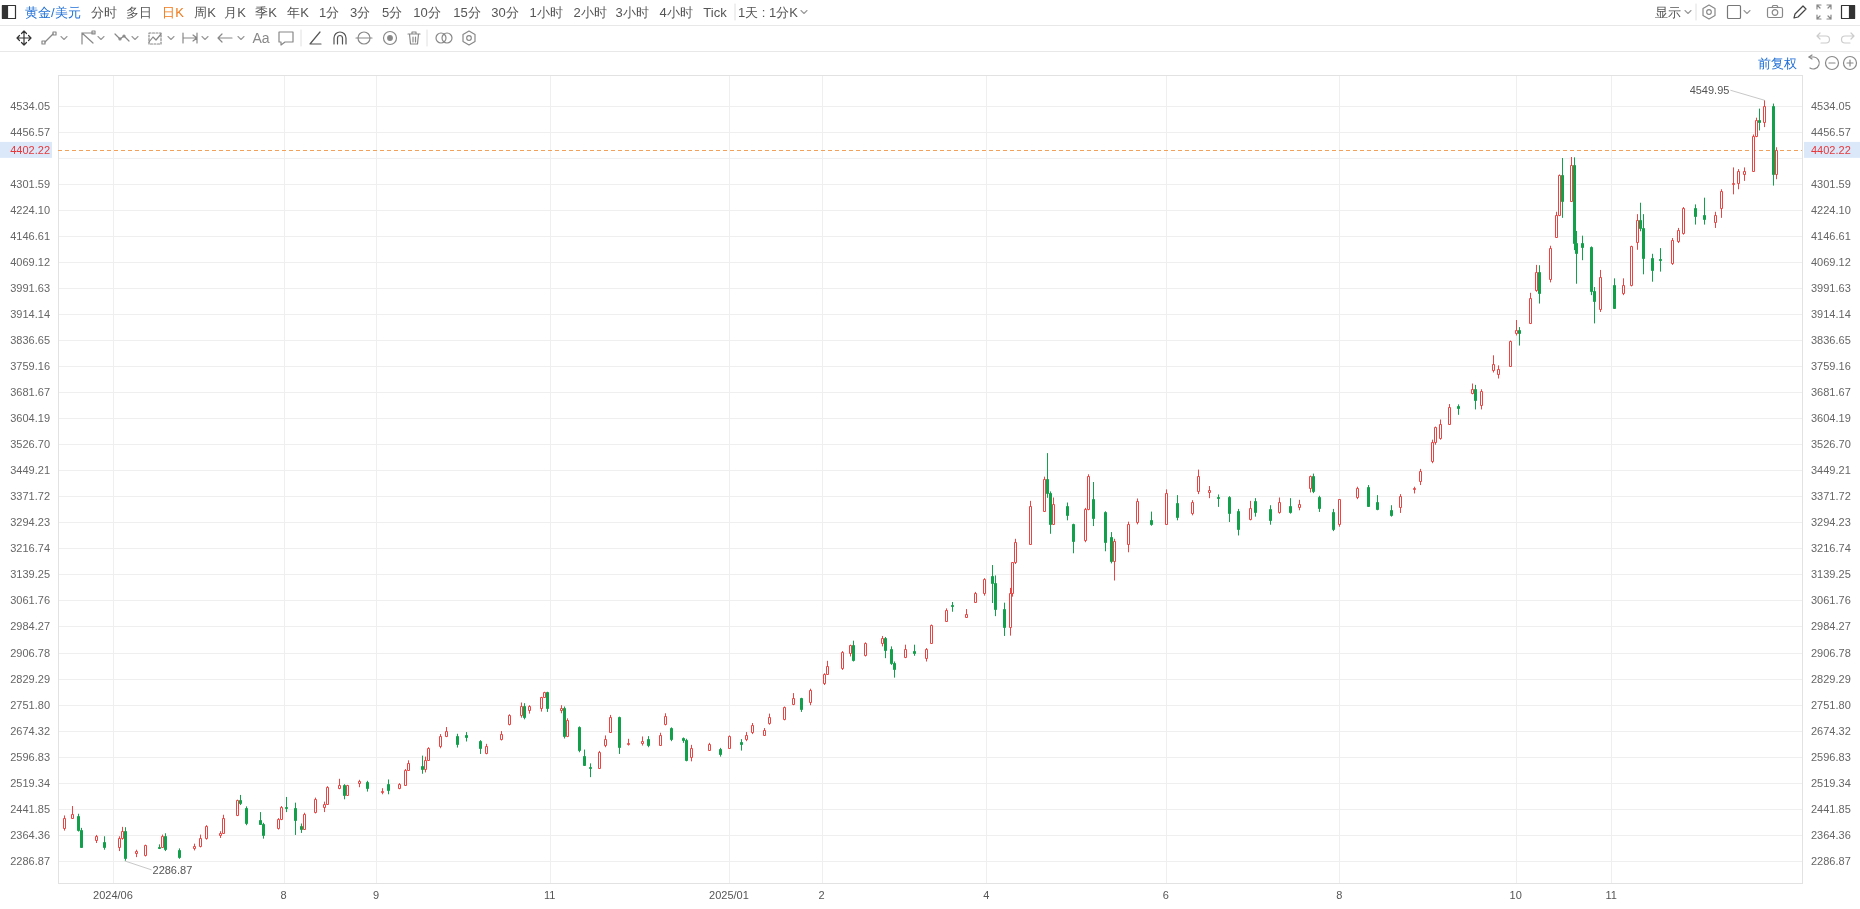 Image resolution: width=1860 pixels, height=909 pixels. What do you see at coordinates (30, 313) in the screenshot?
I see `y-tick-label: 3914.14` at bounding box center [30, 313].